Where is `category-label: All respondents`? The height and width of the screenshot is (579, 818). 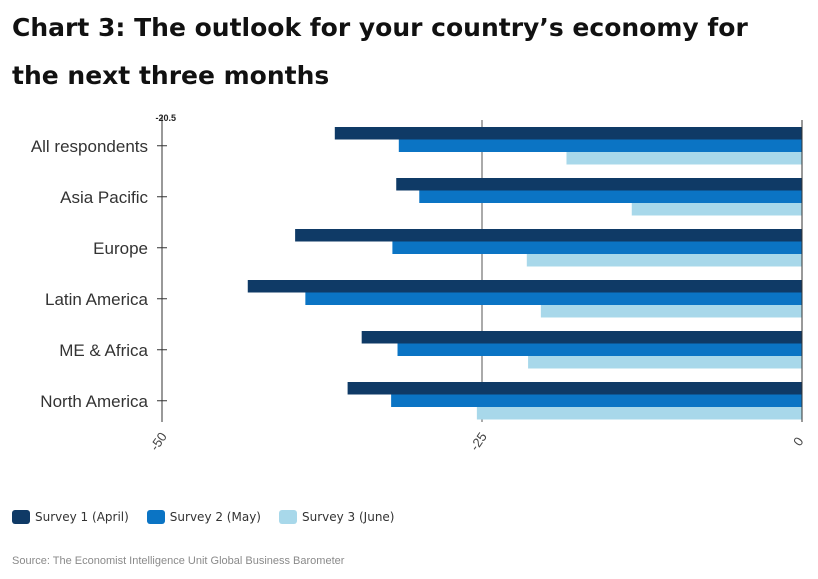
category-label: All respondents is located at coordinates (89, 146).